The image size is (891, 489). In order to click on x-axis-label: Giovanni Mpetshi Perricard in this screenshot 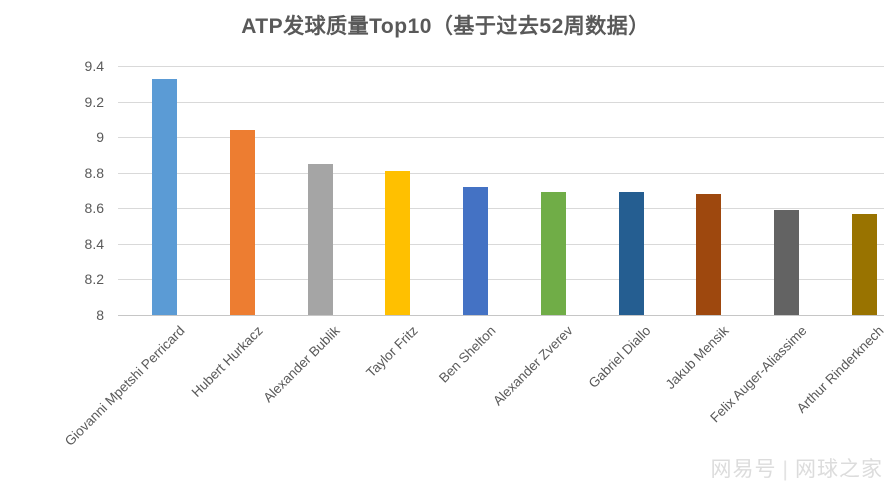, I will do `click(124, 386)`.